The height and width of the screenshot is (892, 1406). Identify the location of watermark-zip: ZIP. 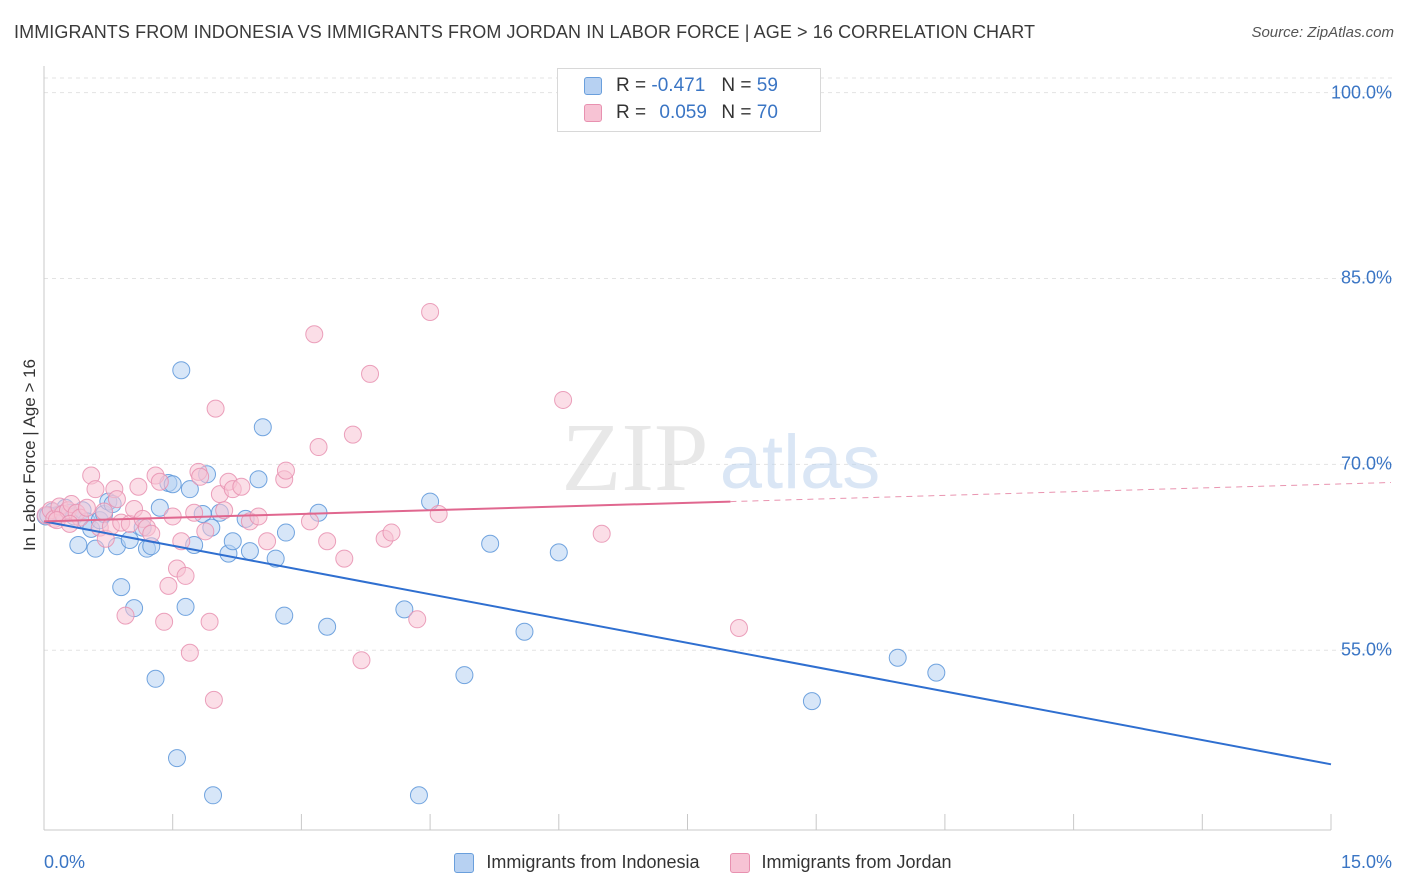
(635, 458).